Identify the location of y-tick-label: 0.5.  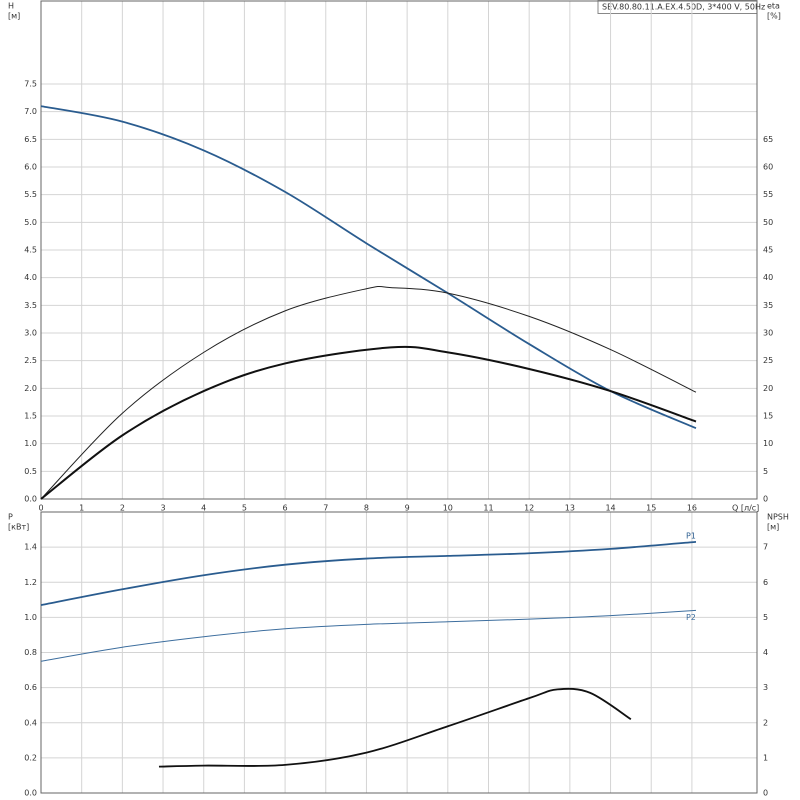
(30, 471).